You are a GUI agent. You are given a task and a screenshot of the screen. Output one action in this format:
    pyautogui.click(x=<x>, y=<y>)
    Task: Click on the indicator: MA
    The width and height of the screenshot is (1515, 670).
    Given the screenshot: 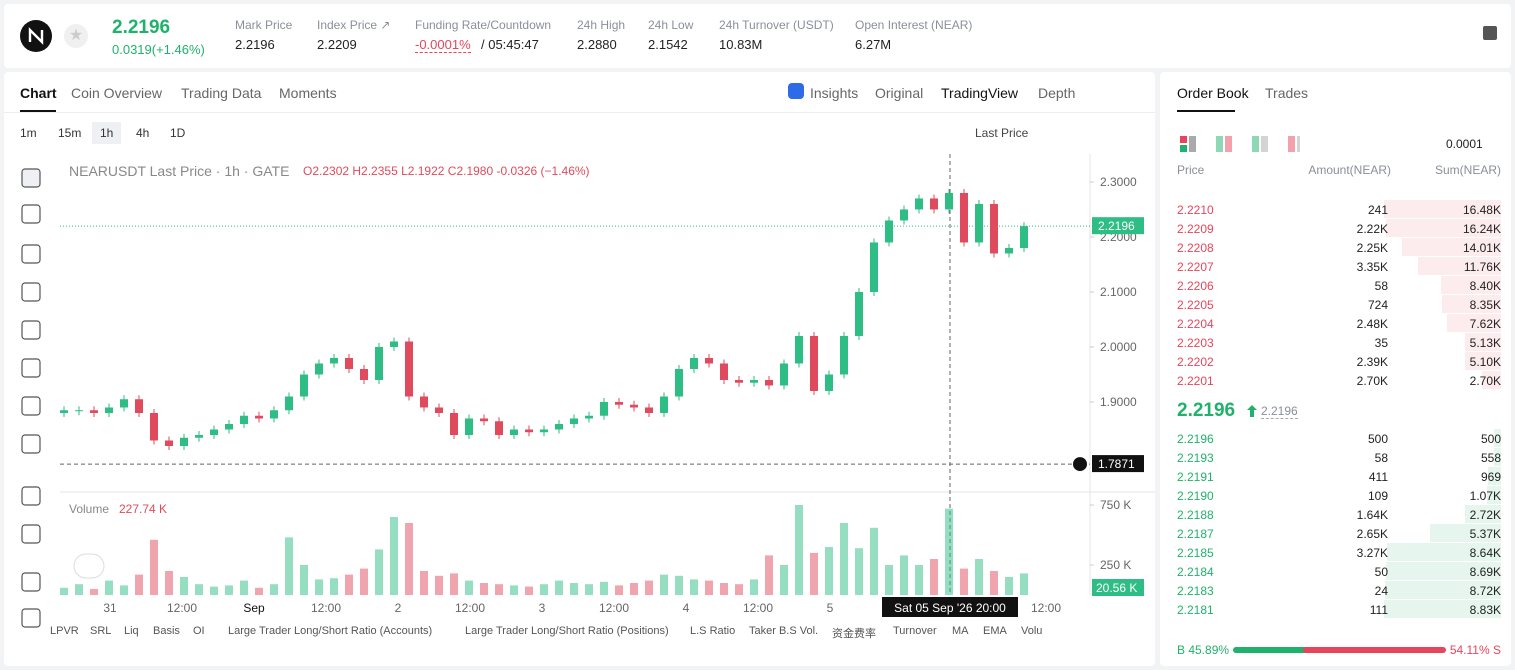 What is the action you would take?
    pyautogui.click(x=960, y=631)
    